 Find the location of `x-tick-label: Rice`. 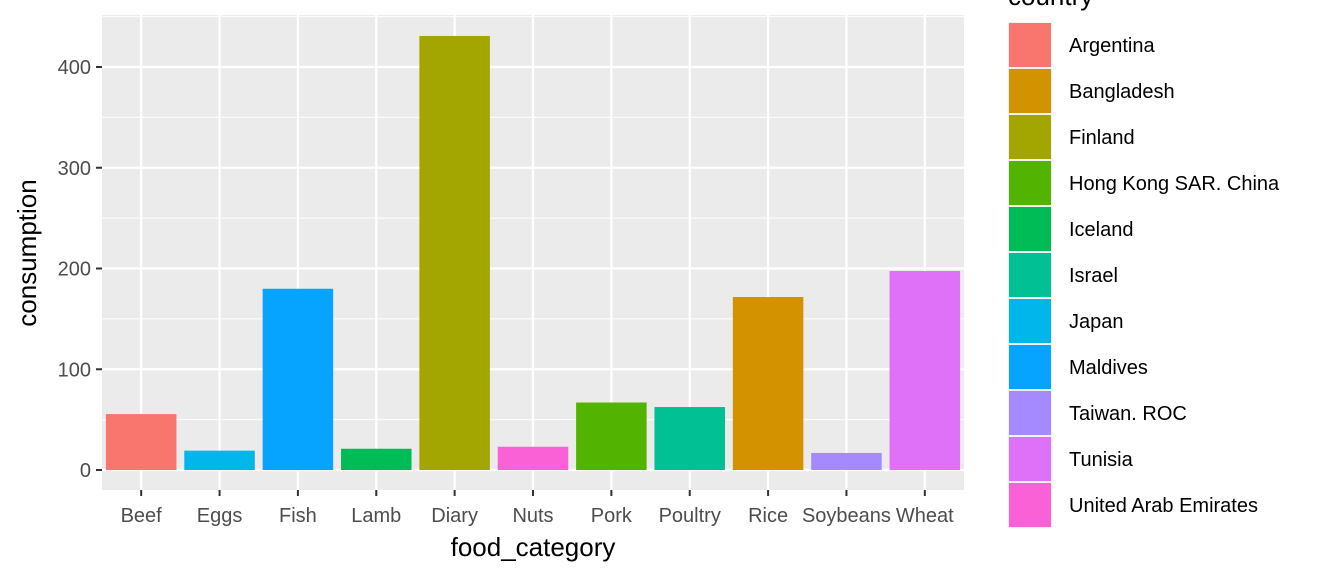

x-tick-label: Rice is located at coordinates (768, 516).